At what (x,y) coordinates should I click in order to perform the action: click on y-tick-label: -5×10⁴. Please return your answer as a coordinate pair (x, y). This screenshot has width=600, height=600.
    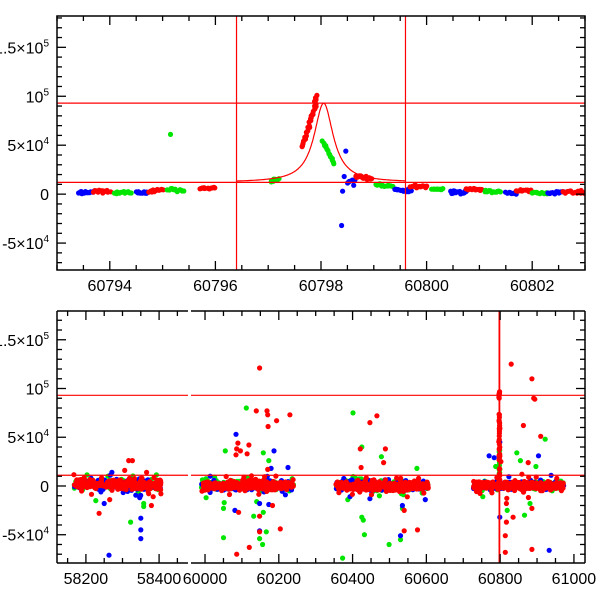
    Looking at the image, I should click on (25, 535).